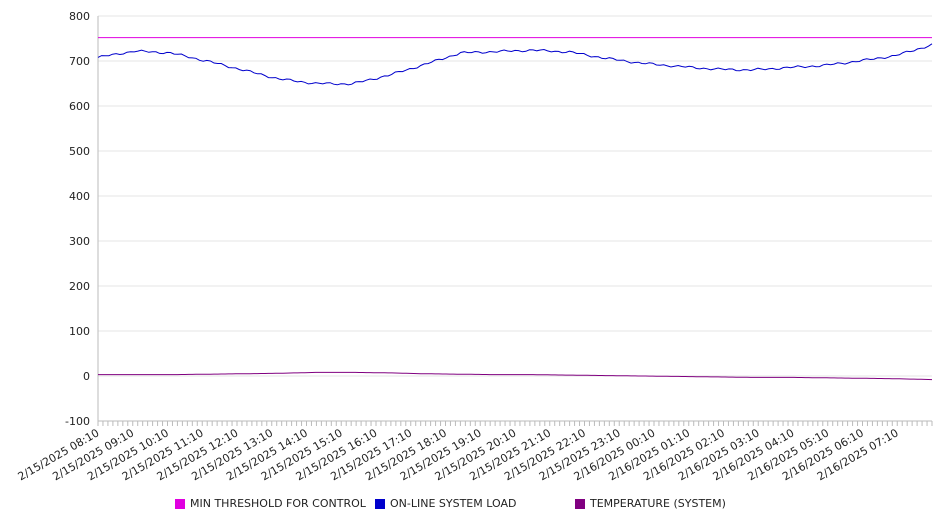 The width and height of the screenshot is (946, 526). I want to click on legend-item-temperature: TEMPERATURE (SYSTEM), so click(650, 503).